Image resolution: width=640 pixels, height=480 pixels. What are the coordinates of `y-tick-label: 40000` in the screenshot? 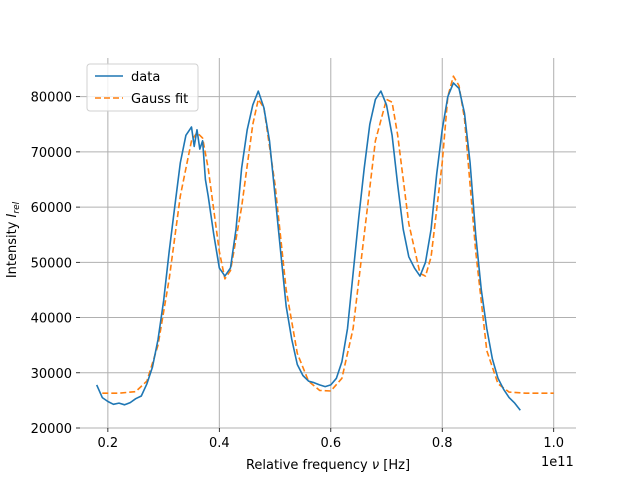 It's located at (51, 319).